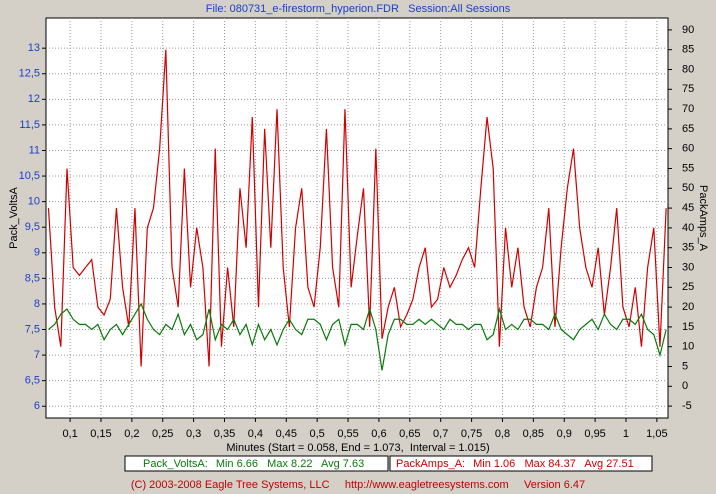 This screenshot has height=494, width=716. I want to click on y2-tick-label: 20, so click(688, 307).